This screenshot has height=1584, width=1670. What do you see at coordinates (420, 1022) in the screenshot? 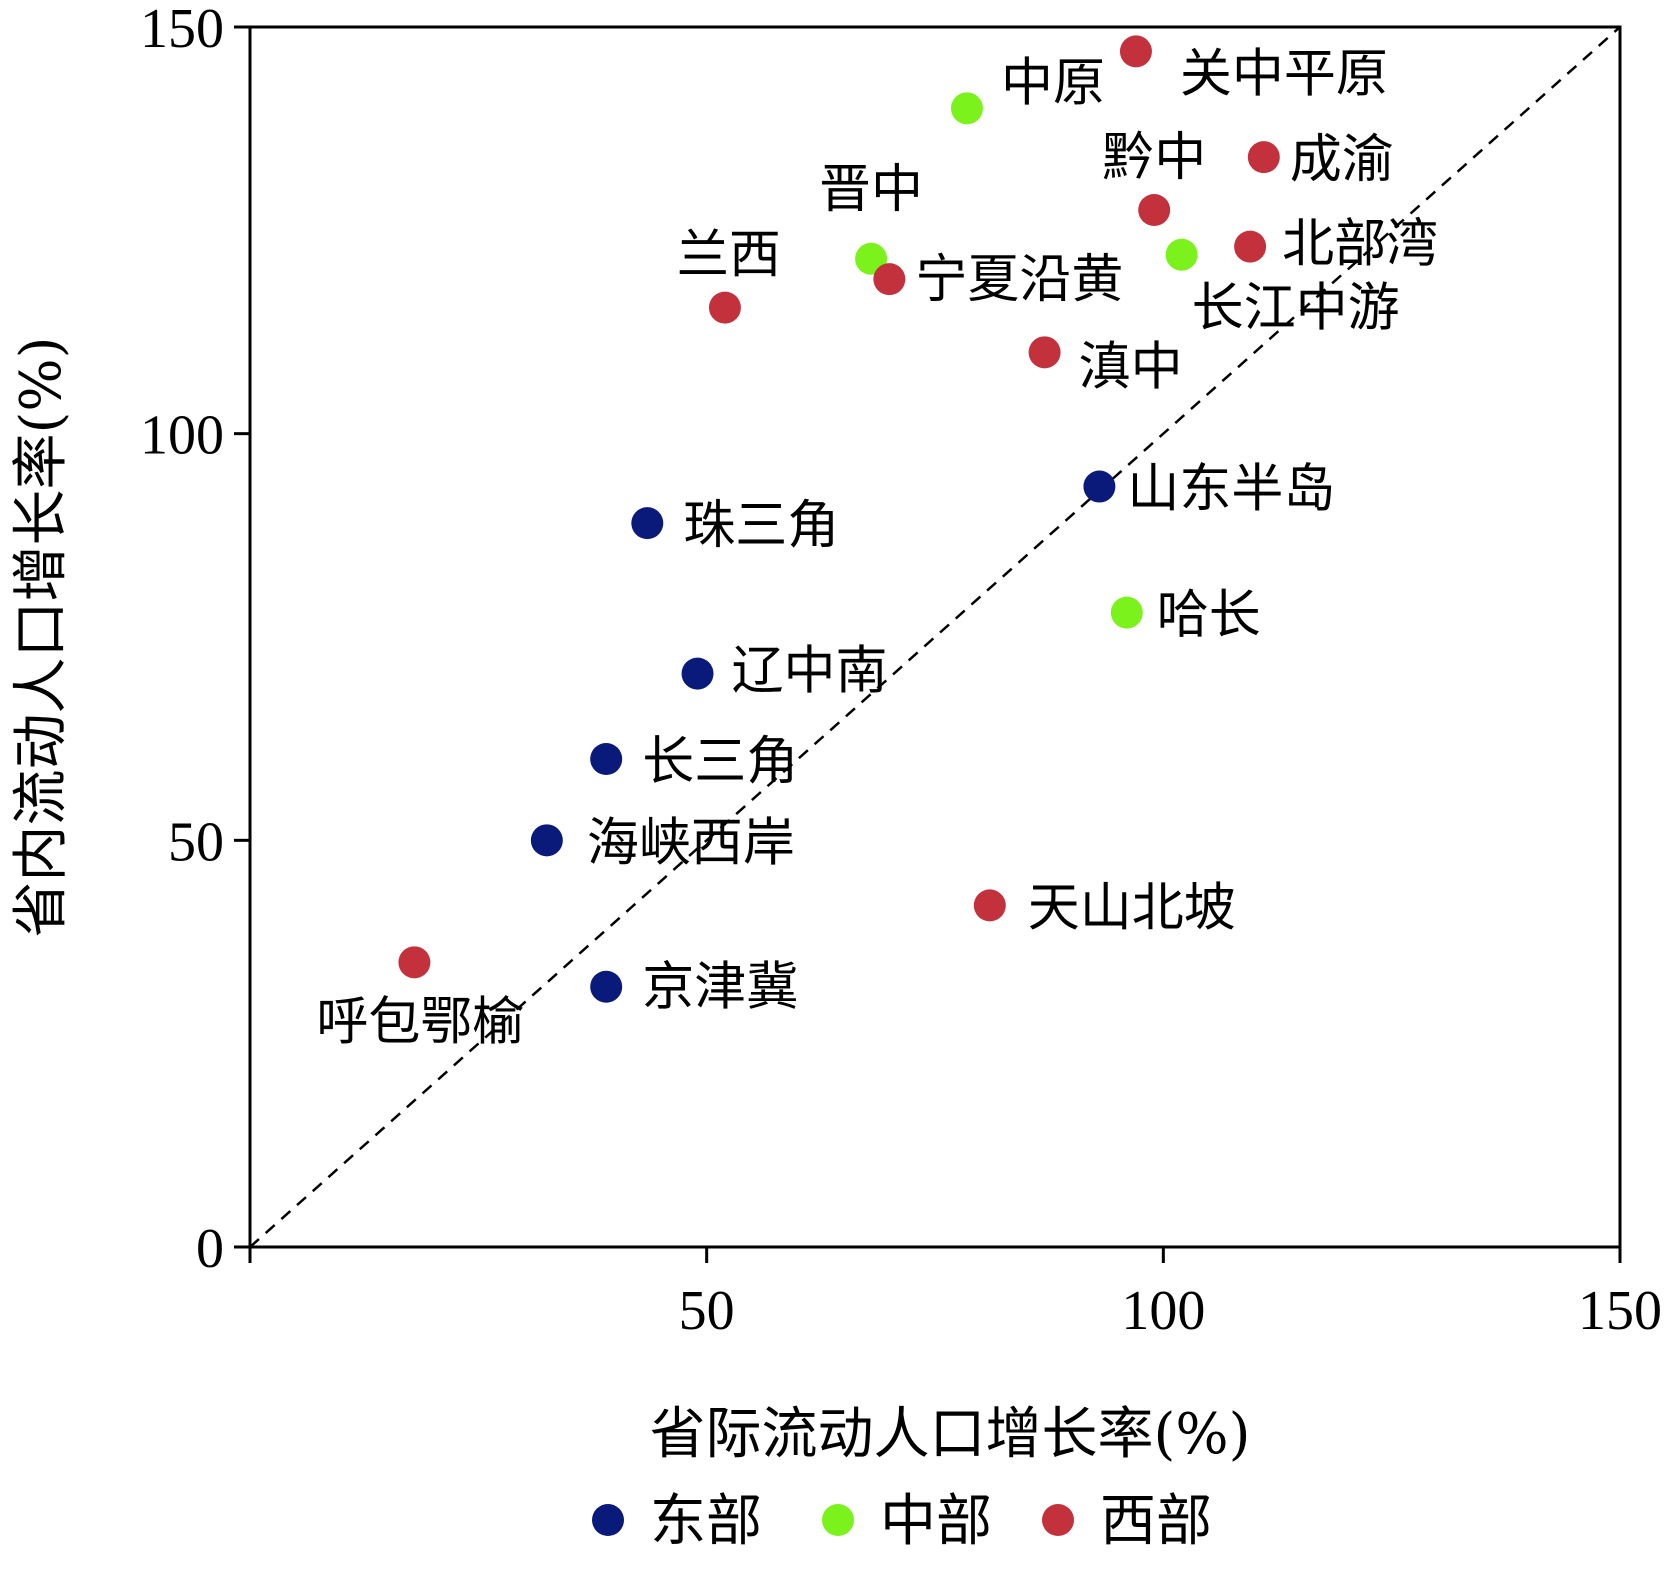
I see `point-label: 呼包鄂榆` at bounding box center [420, 1022].